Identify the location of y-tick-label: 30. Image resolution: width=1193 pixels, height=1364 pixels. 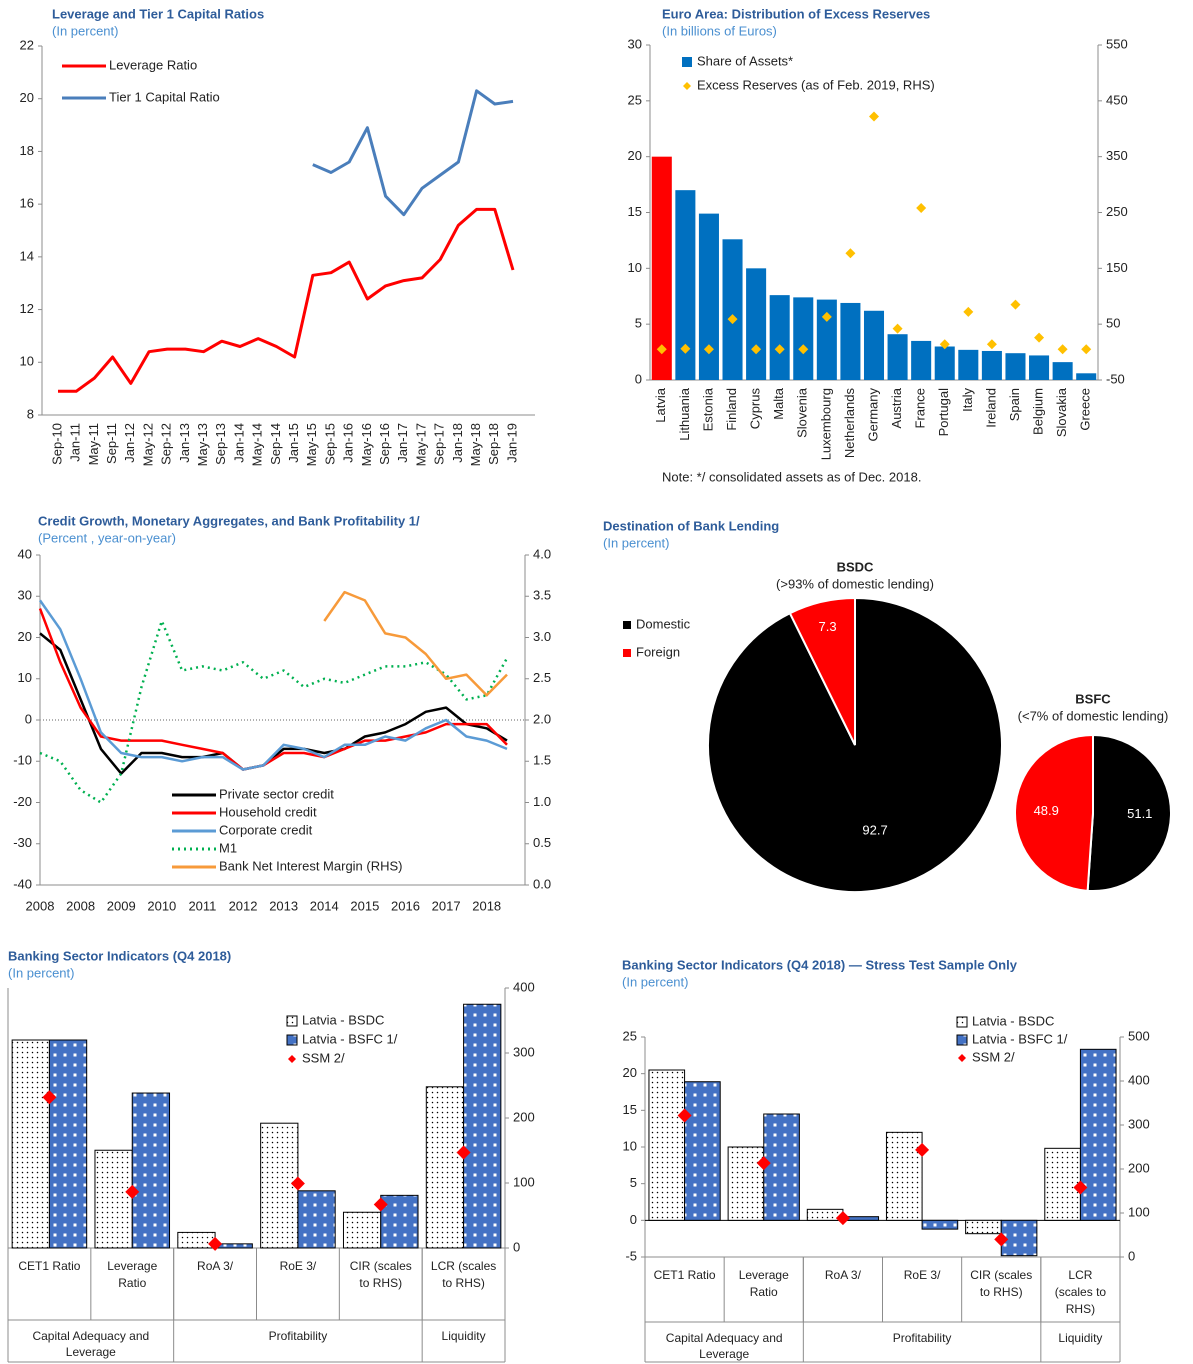
(25, 595).